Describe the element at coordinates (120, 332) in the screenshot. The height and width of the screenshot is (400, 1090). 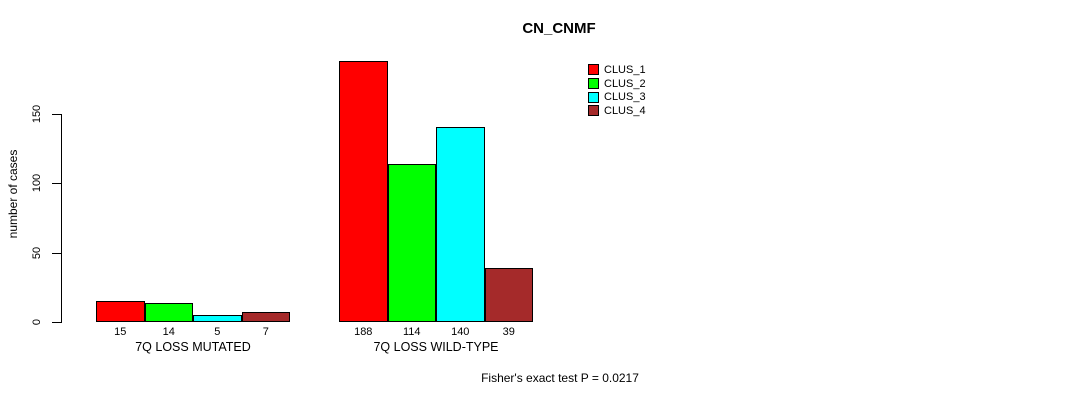
I see `bar-value-label: 15` at that location.